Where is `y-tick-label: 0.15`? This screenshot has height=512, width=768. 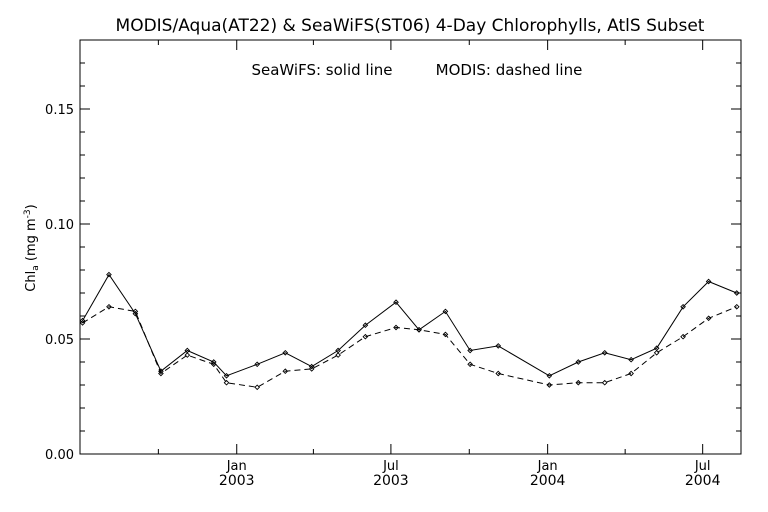
y-tick-label: 0.15 is located at coordinates (59, 110).